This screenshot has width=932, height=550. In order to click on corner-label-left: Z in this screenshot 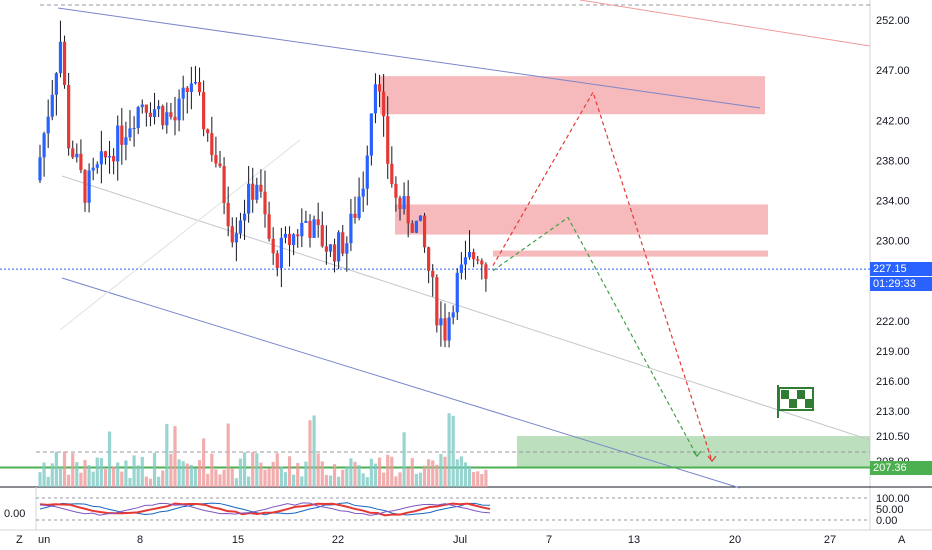, I will do `click(19, 540)`.